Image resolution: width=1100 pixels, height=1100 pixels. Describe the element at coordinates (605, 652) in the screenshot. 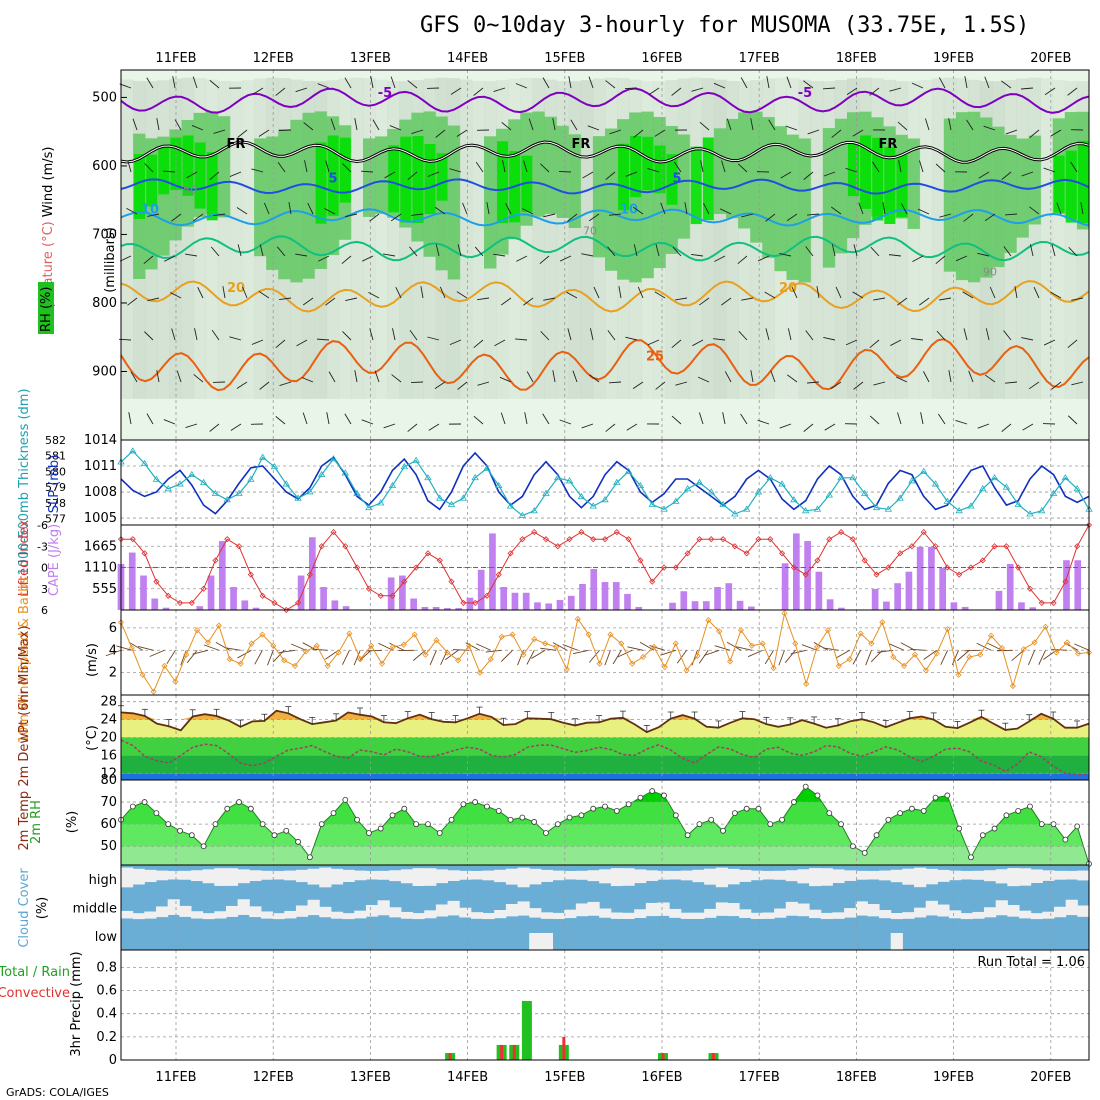

I see `wind-speed-line` at that location.